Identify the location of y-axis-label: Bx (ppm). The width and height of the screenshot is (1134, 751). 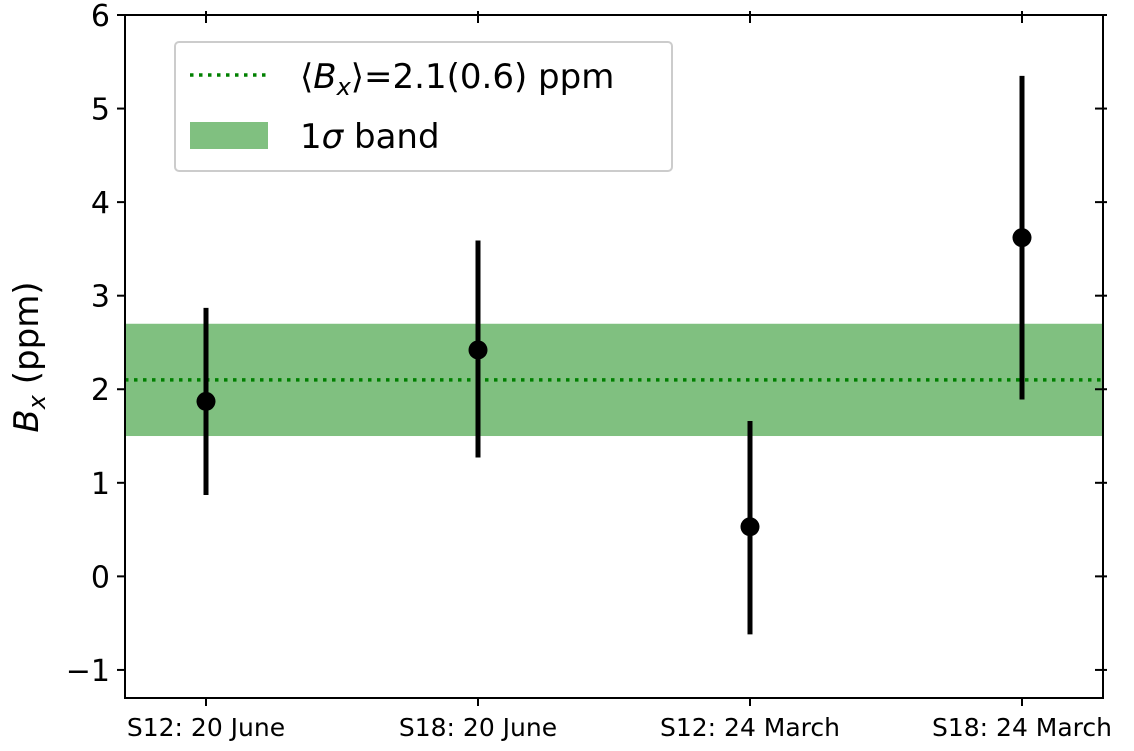
(29, 356).